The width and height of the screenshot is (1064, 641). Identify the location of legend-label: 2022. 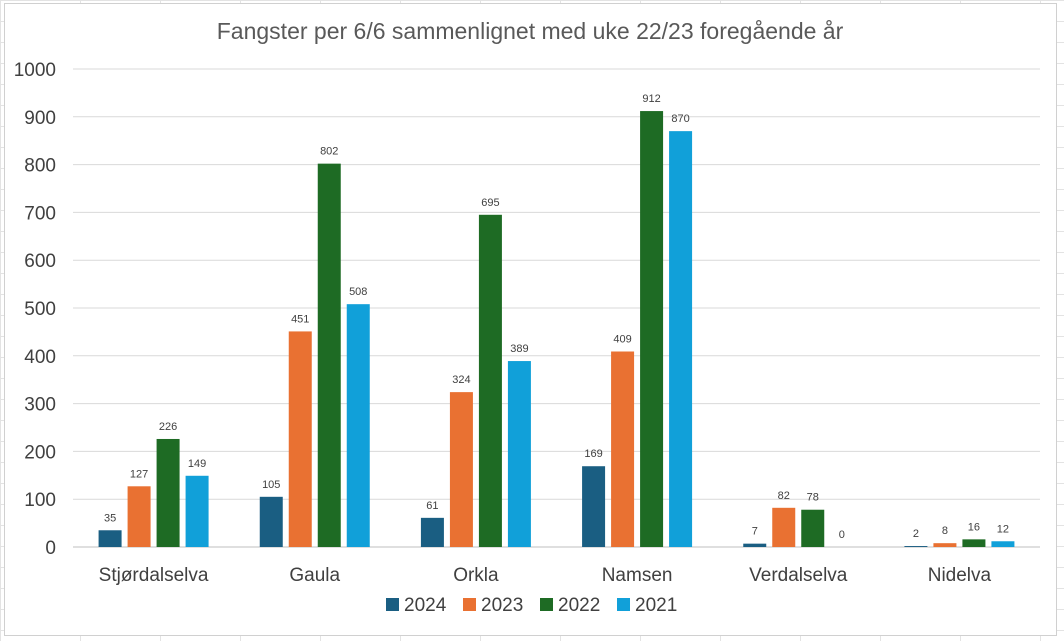
(579, 605).